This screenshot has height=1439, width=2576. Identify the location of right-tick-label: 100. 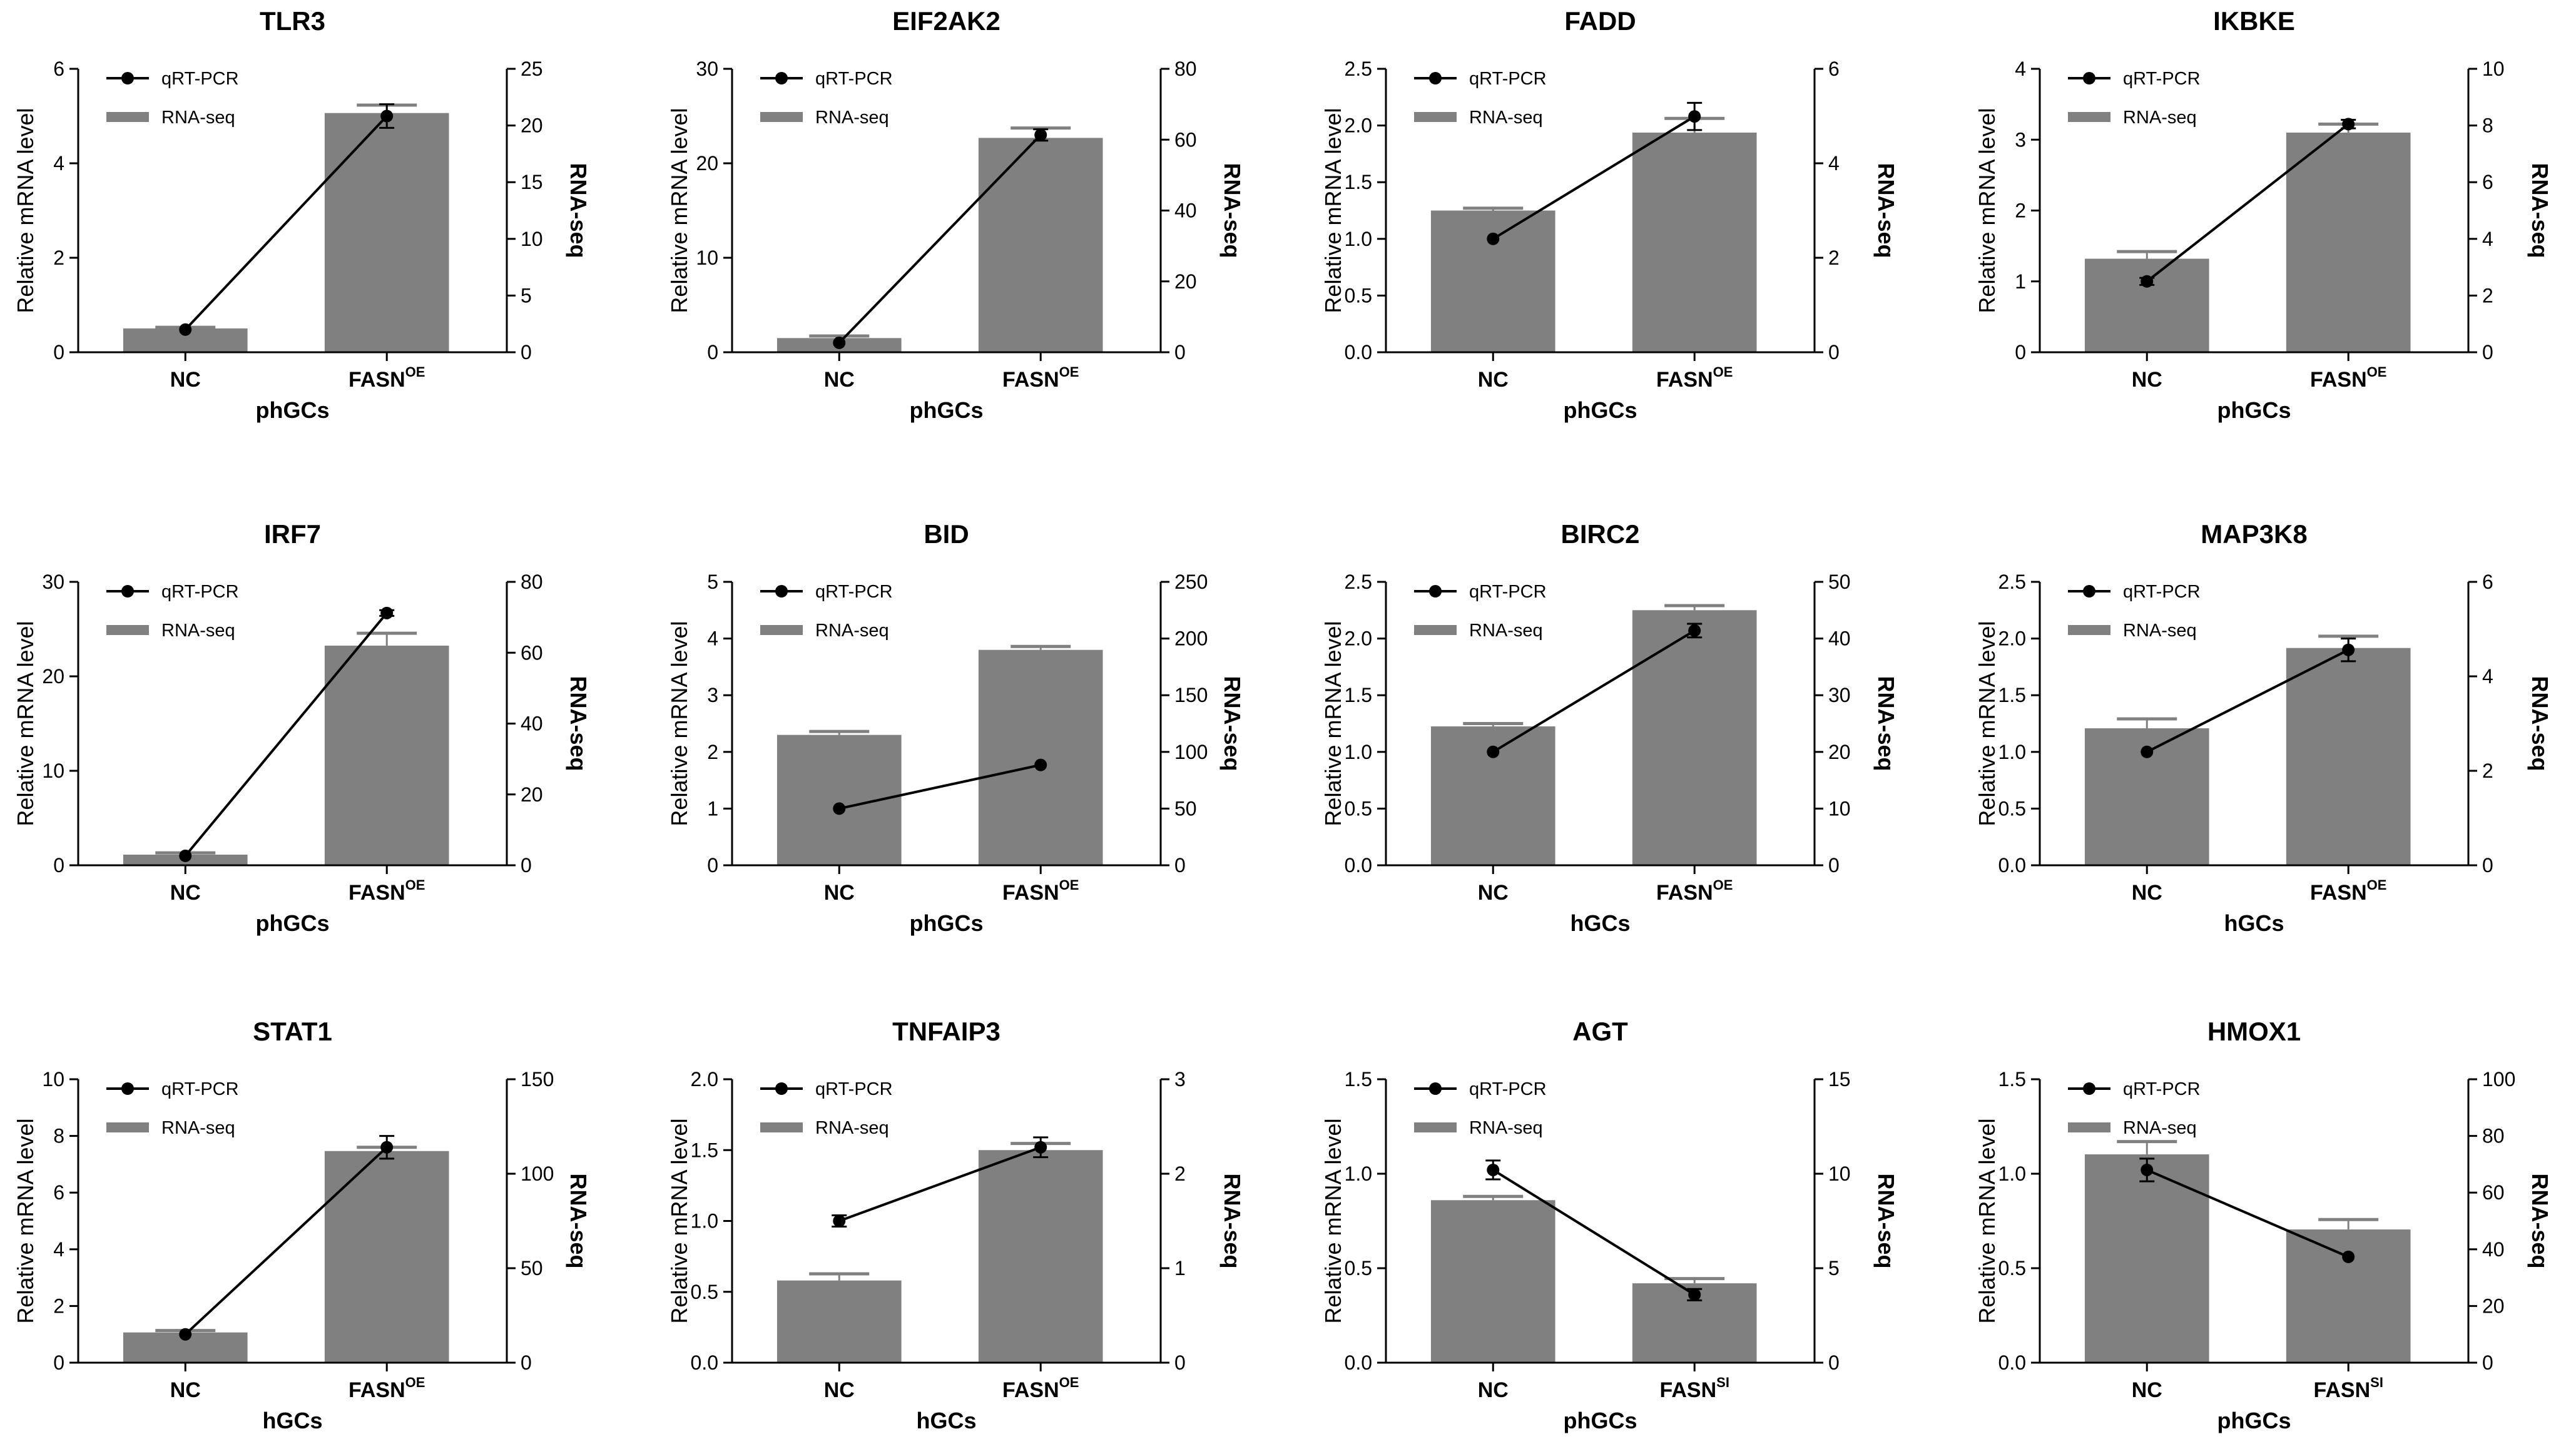
(2498, 1079).